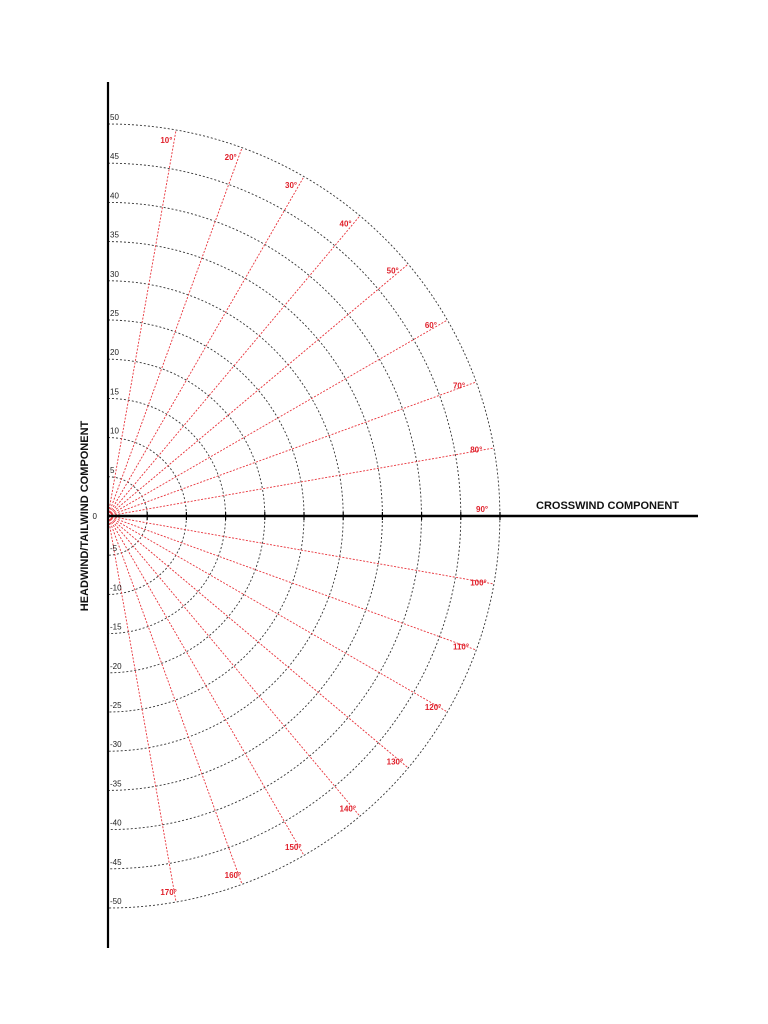  Describe the element at coordinates (482, 509) in the screenshot. I see `angle-label-90: 90°` at that location.